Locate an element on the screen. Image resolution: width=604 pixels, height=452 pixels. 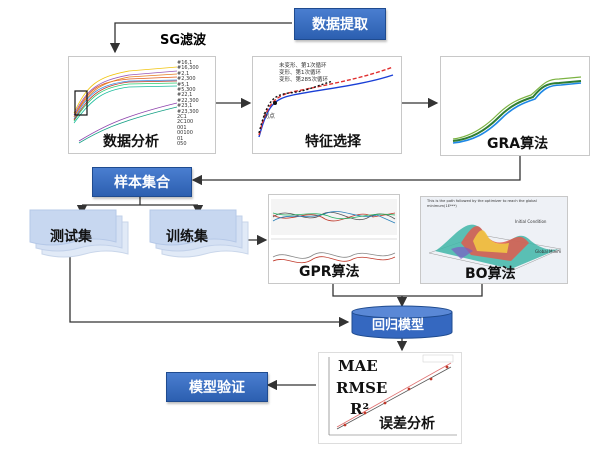
legend-entry: 2C1 is located at coordinates (182, 117).